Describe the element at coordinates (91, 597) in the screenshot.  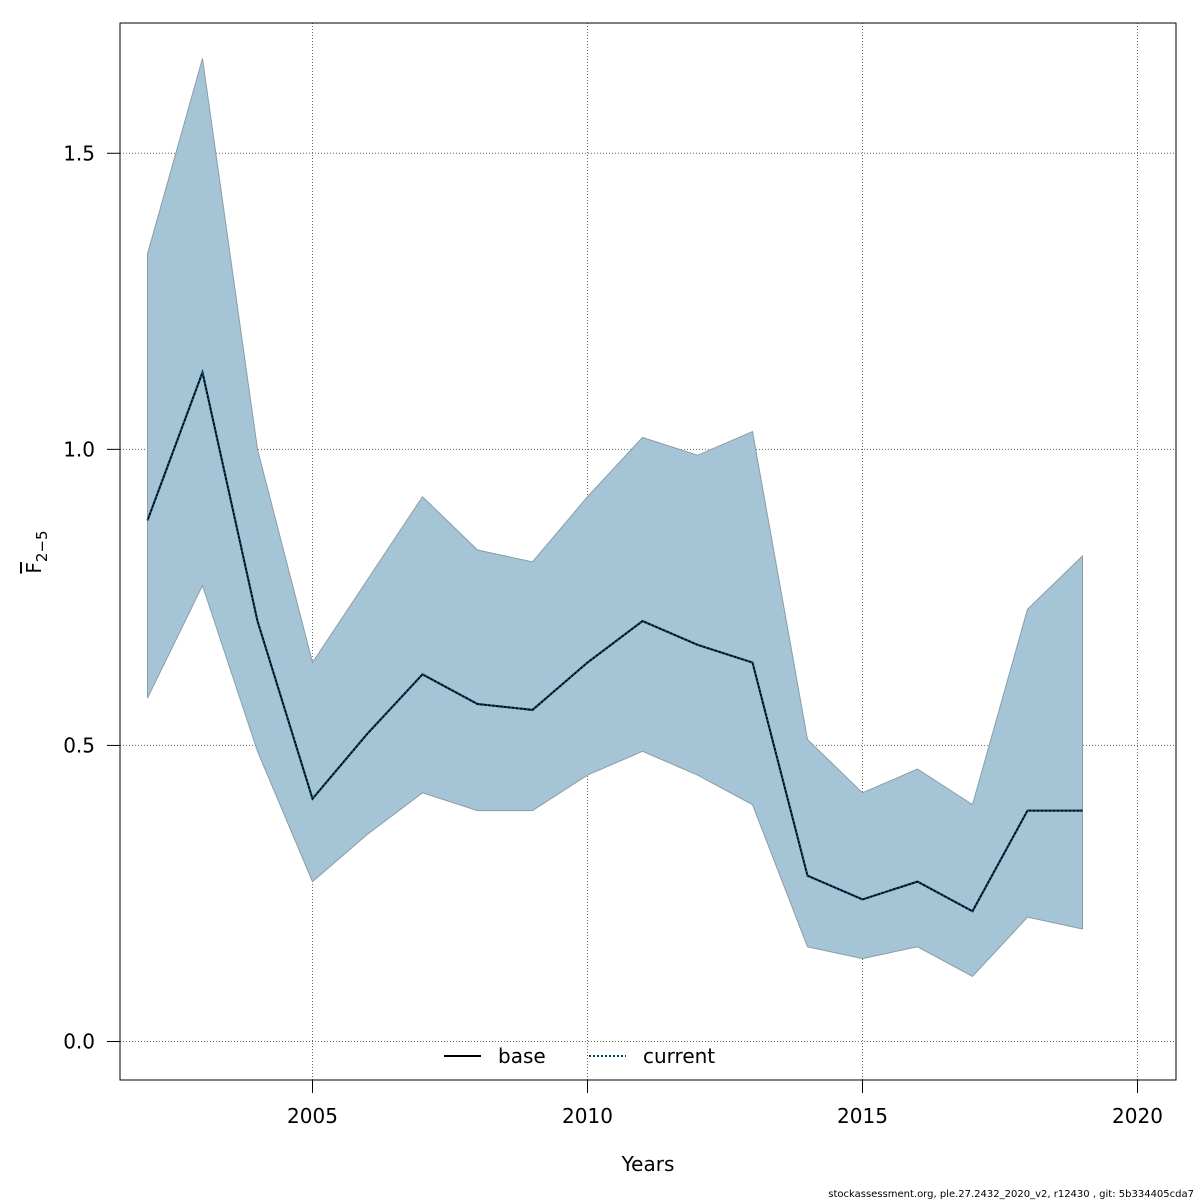
I see `y-axis: 0.0 0.5 1.0 1.5` at that location.